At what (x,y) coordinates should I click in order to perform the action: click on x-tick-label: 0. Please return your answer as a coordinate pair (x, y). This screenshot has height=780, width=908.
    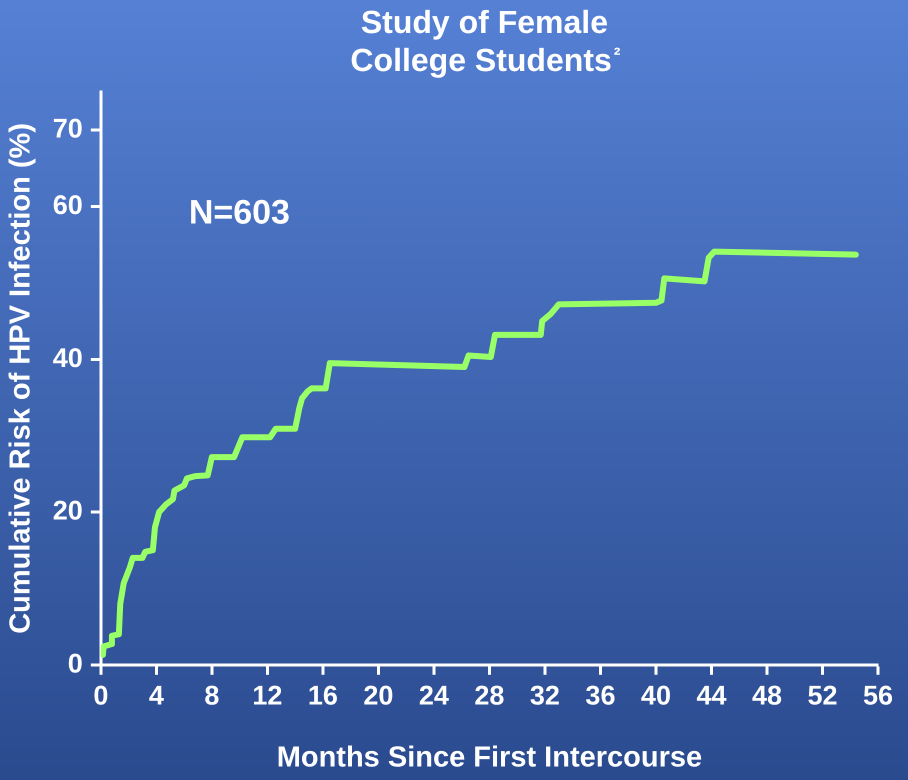
    Looking at the image, I should click on (100, 695).